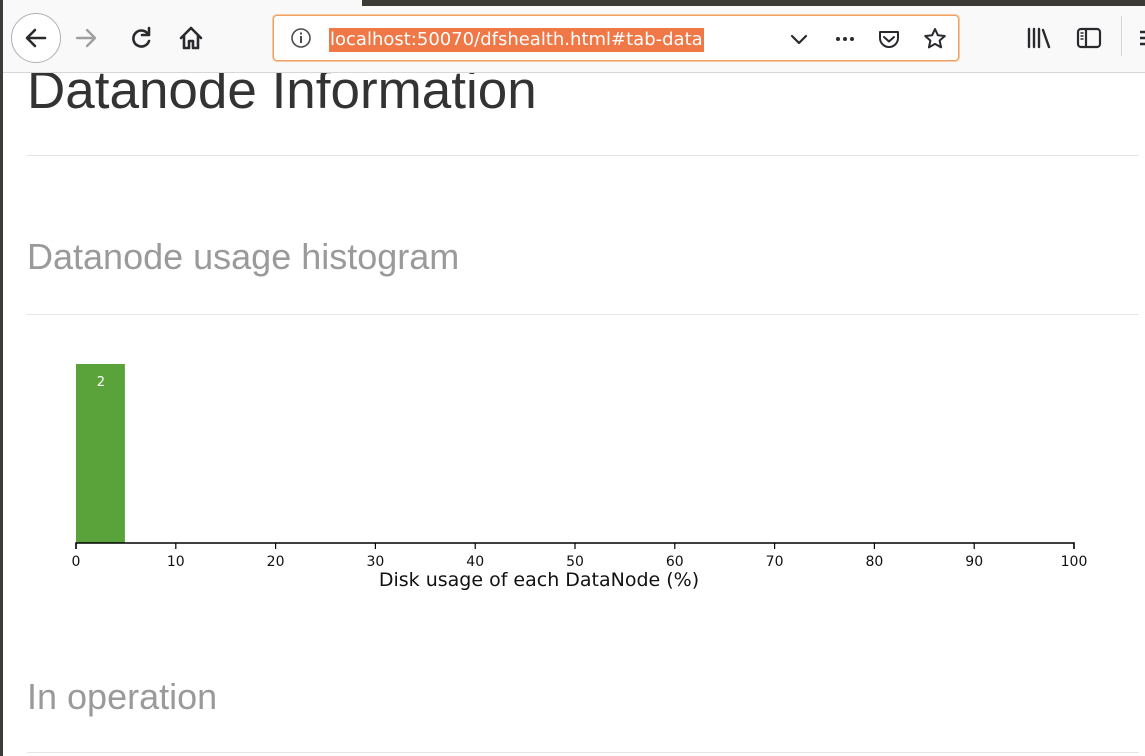 This screenshot has width=1145, height=756. I want to click on home-button, so click(191, 38).